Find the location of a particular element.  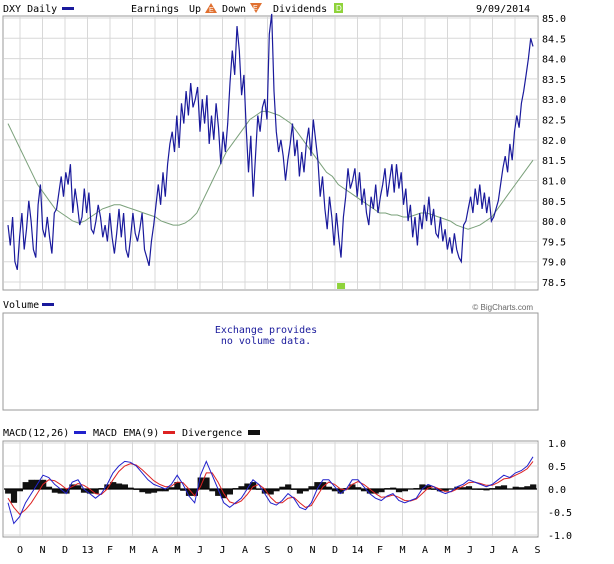

price-y-tick: 80.0 is located at coordinates (554, 222).